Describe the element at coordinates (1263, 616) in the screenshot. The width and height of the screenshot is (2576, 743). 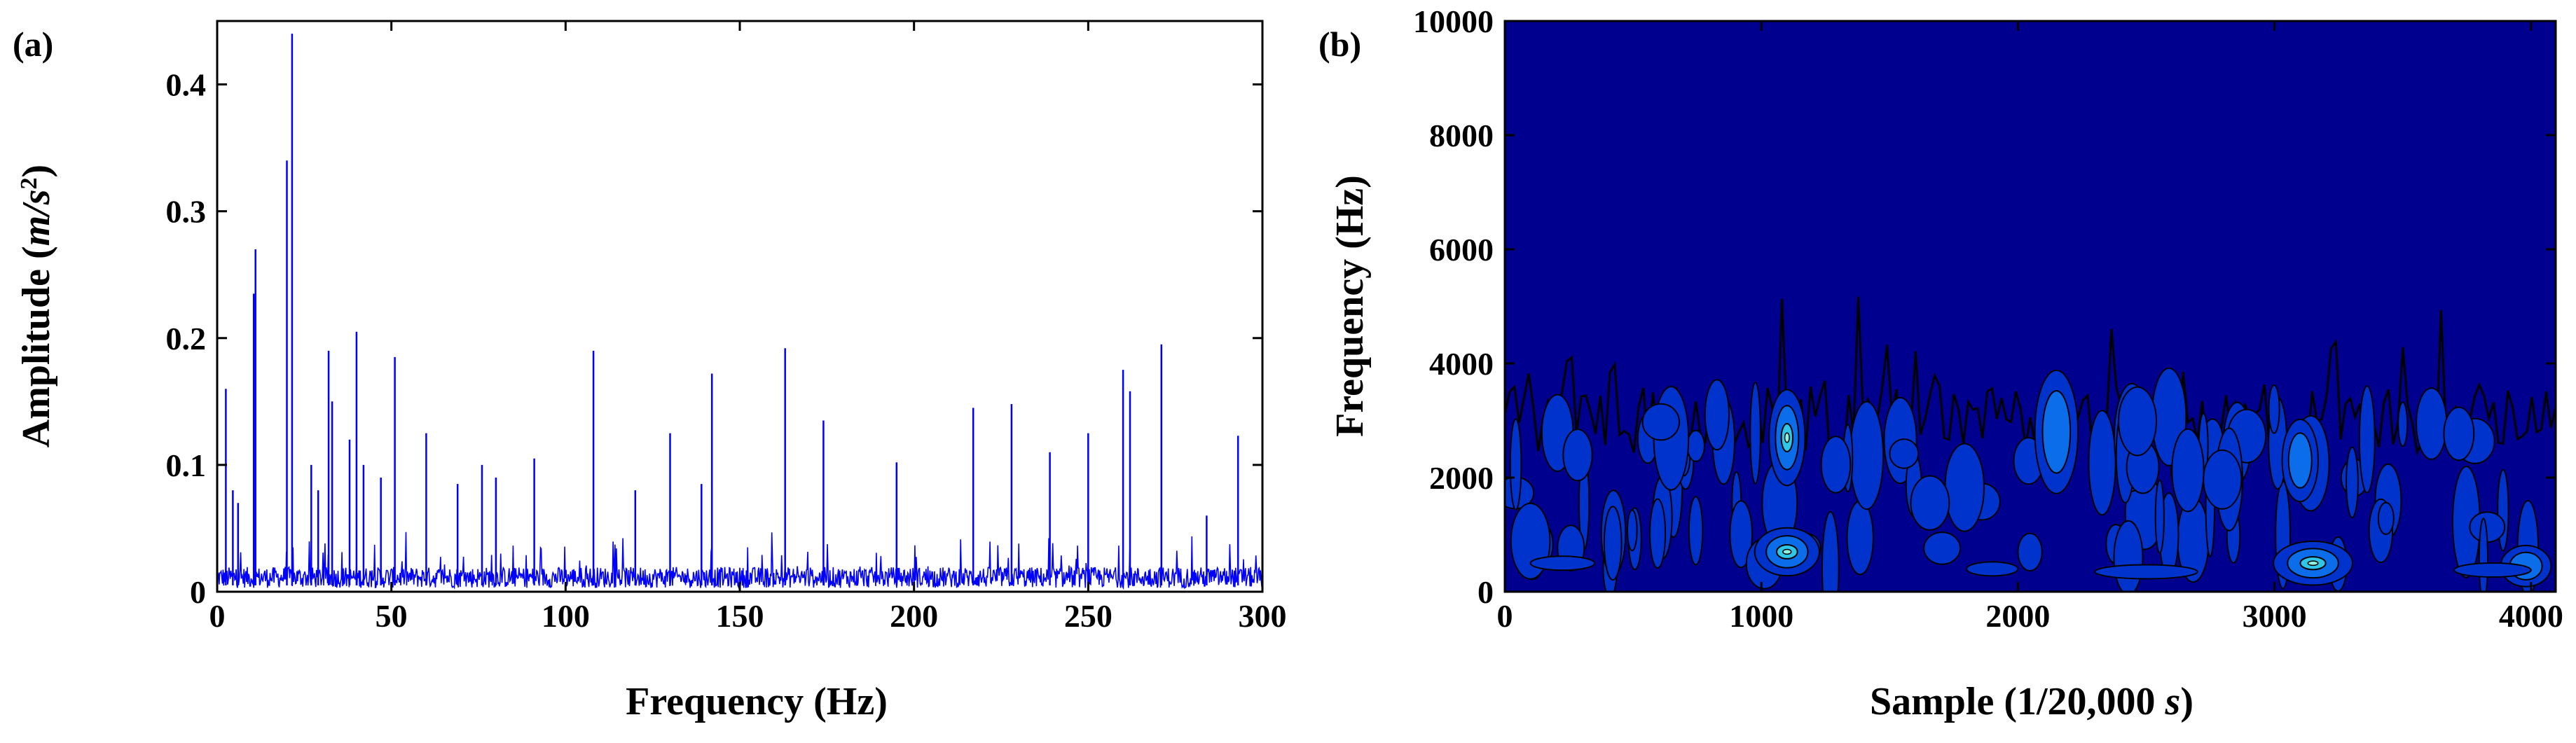
I see `x-tick-label: 300` at that location.